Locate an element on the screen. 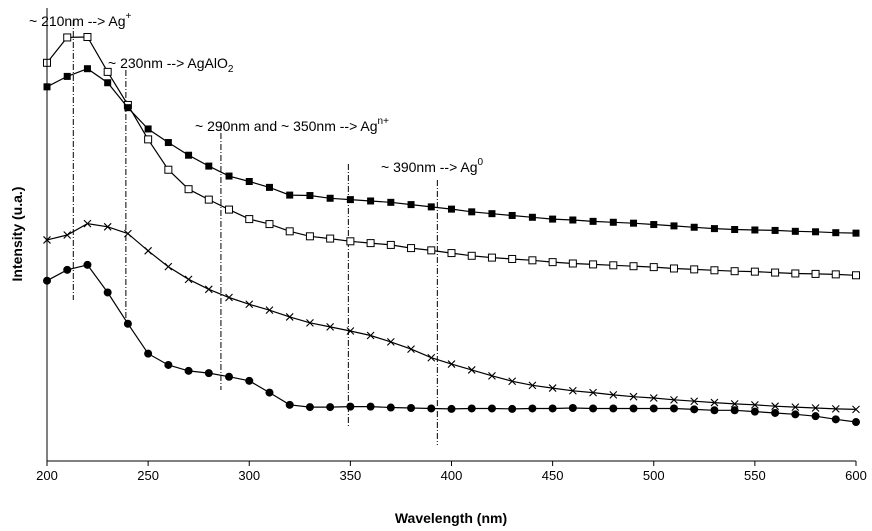 The height and width of the screenshot is (531, 872). x-tick-label: 250 is located at coordinates (148, 475).